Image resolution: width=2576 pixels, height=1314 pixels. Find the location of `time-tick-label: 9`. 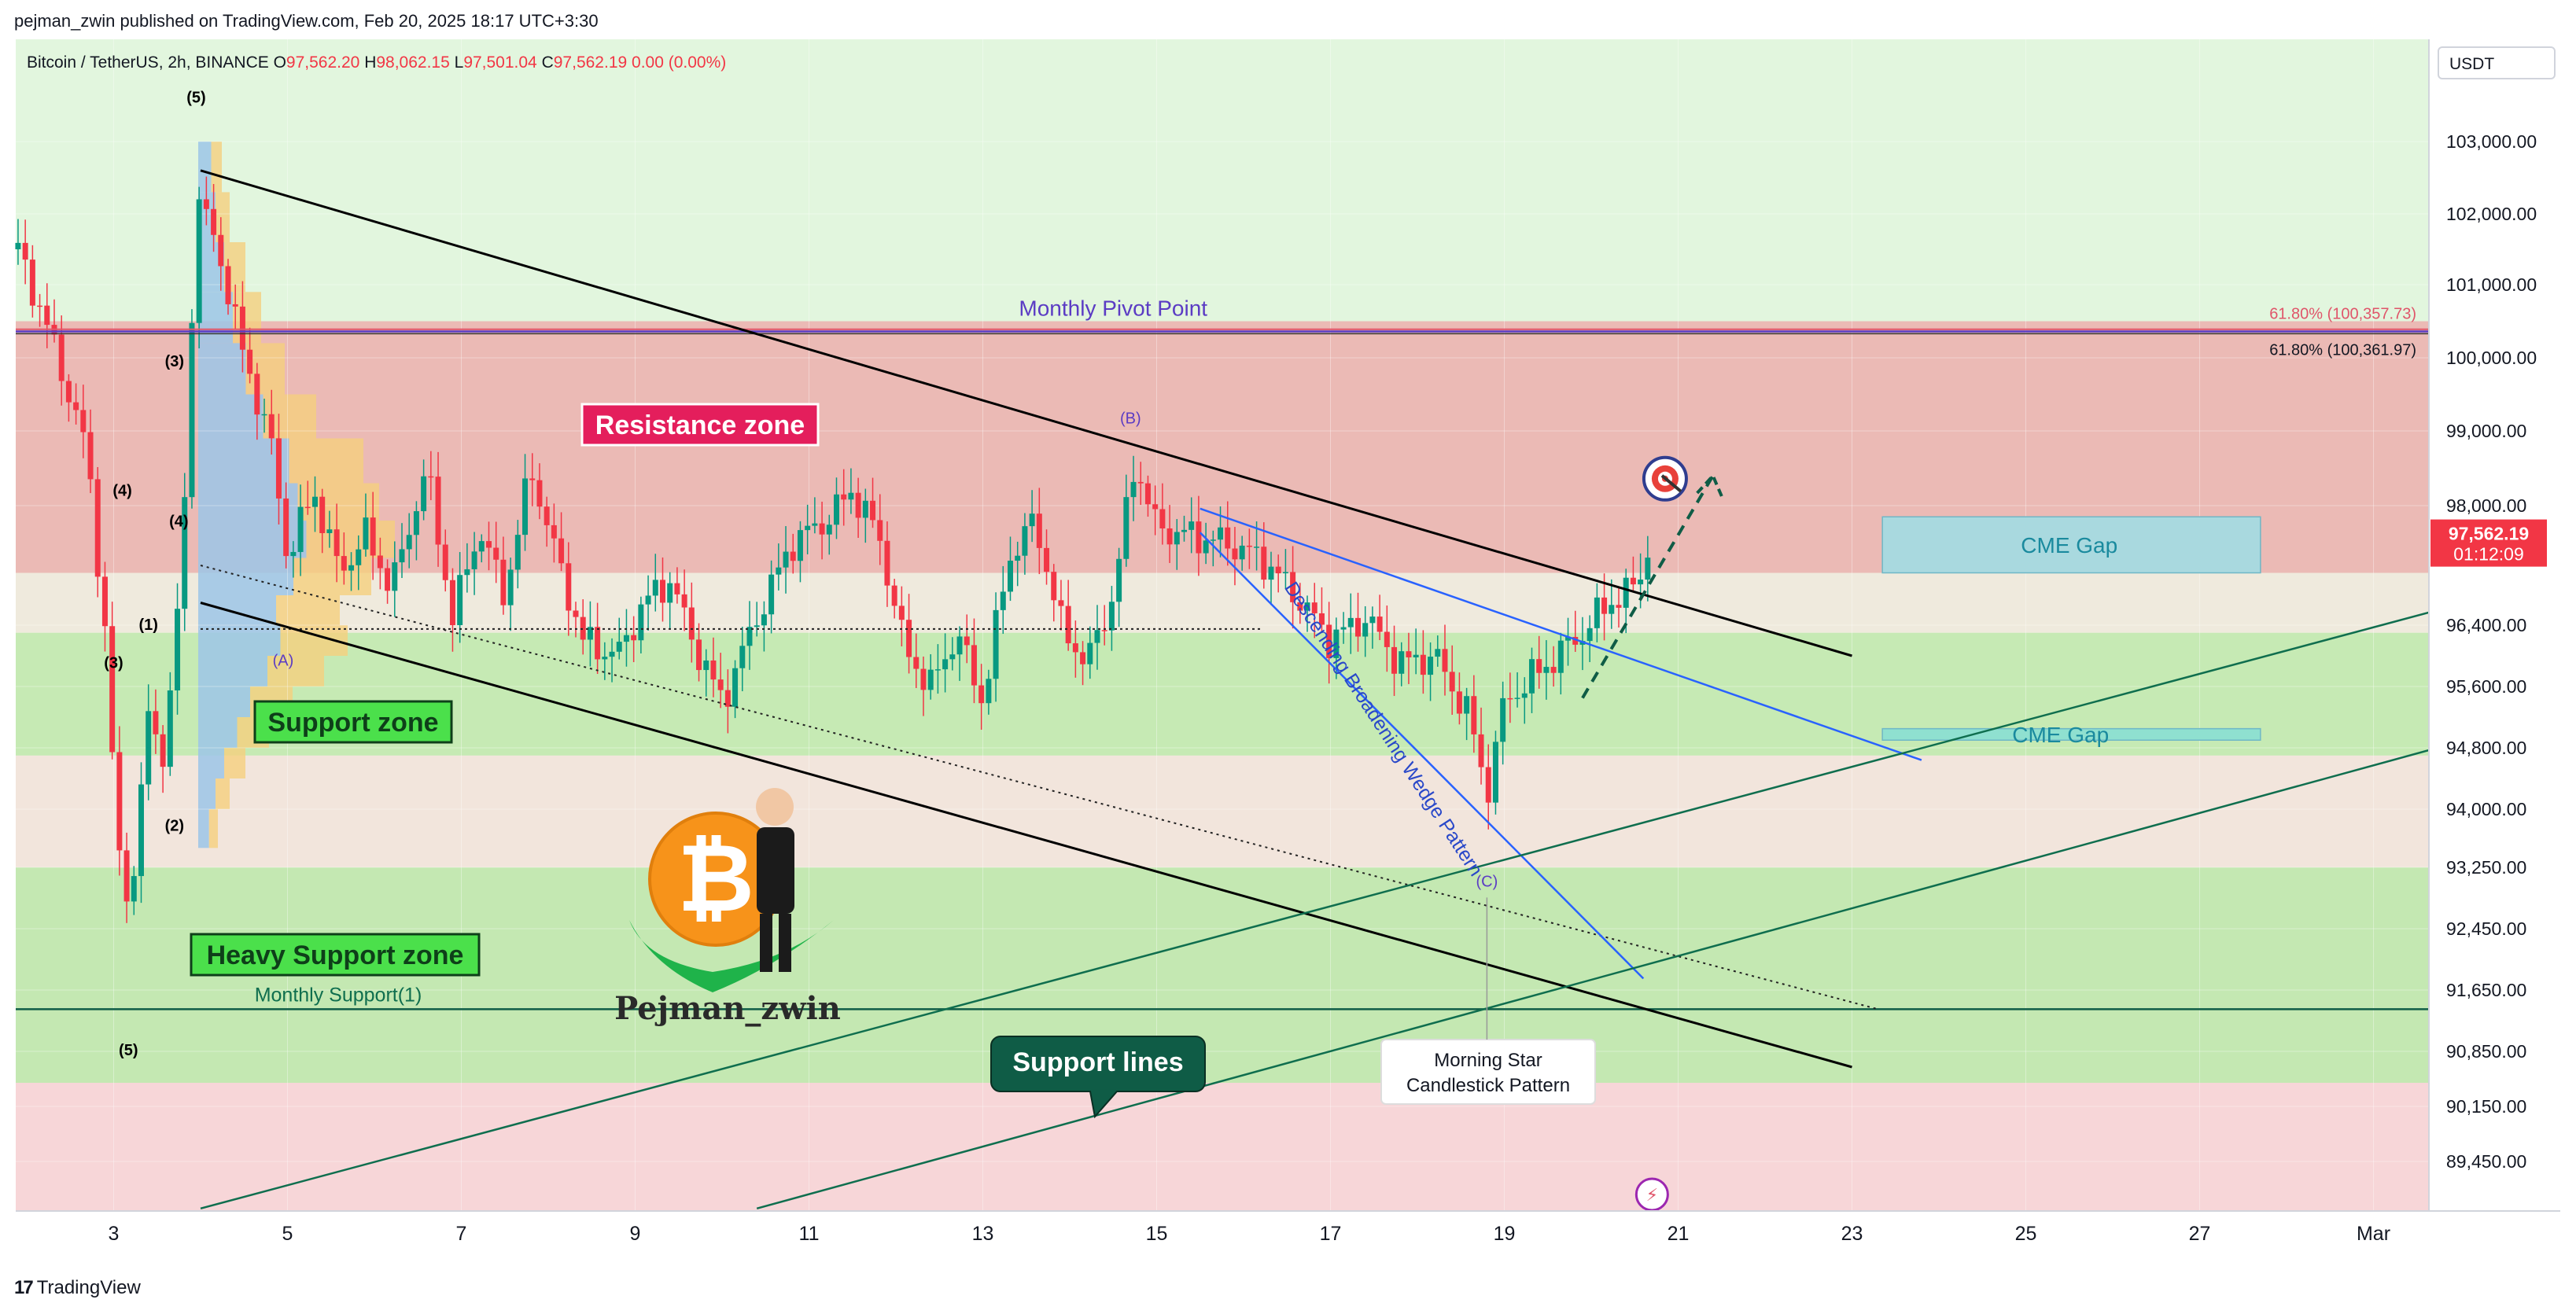

time-tick-label: 9 is located at coordinates (635, 1234).